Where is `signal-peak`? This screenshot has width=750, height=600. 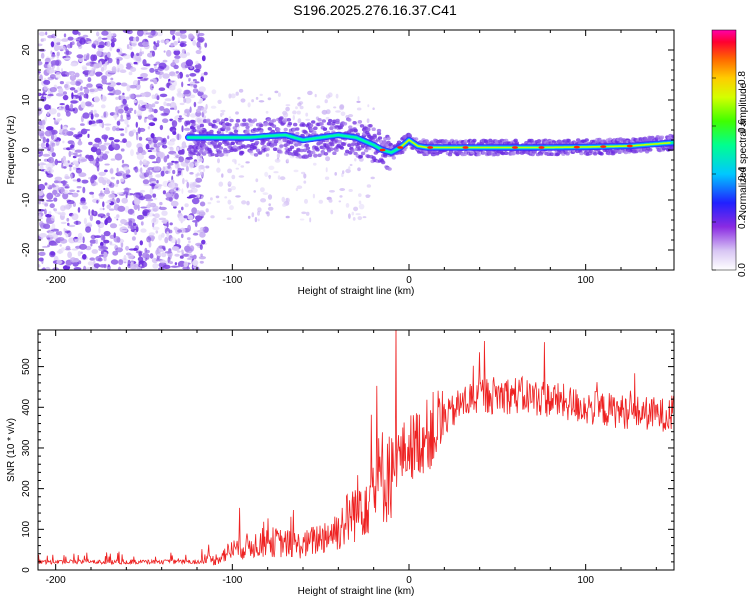 signal-peak is located at coordinates (515, 147).